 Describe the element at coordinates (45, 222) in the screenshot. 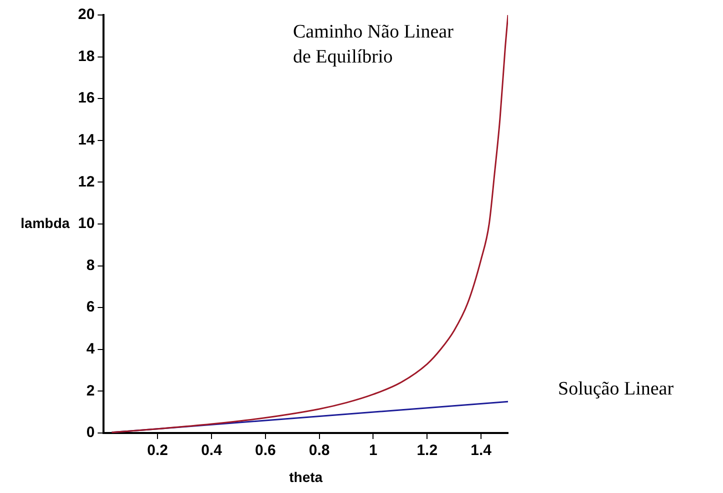

I see `y-axis-title: lambda` at that location.